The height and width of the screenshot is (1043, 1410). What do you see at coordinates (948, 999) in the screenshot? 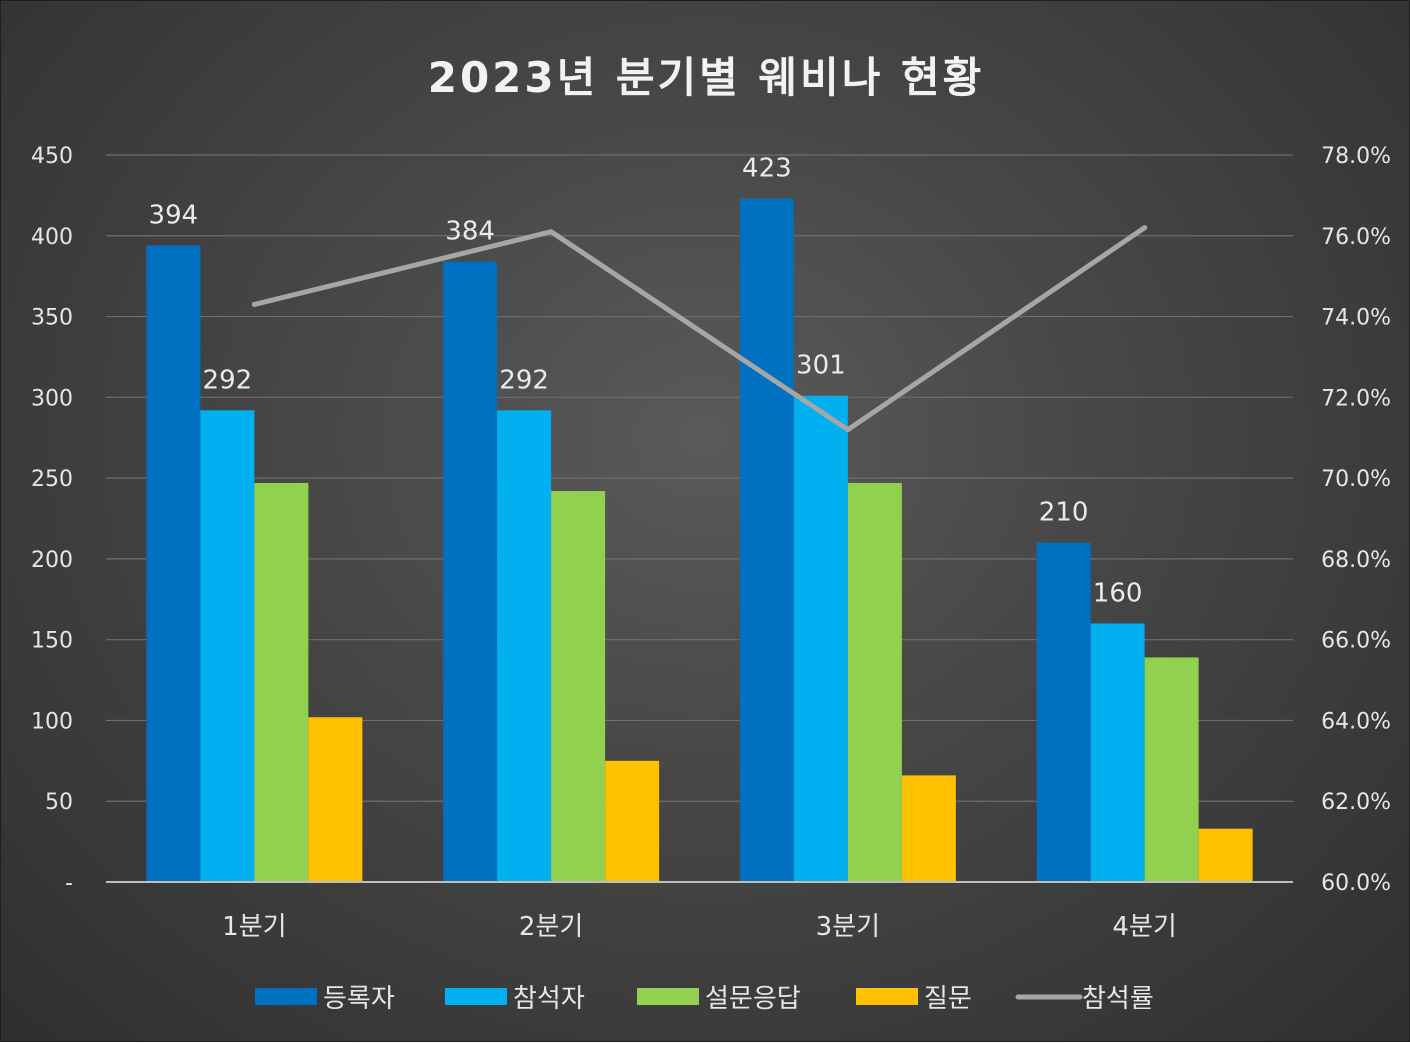
I see `legend-label: 질문` at bounding box center [948, 999].